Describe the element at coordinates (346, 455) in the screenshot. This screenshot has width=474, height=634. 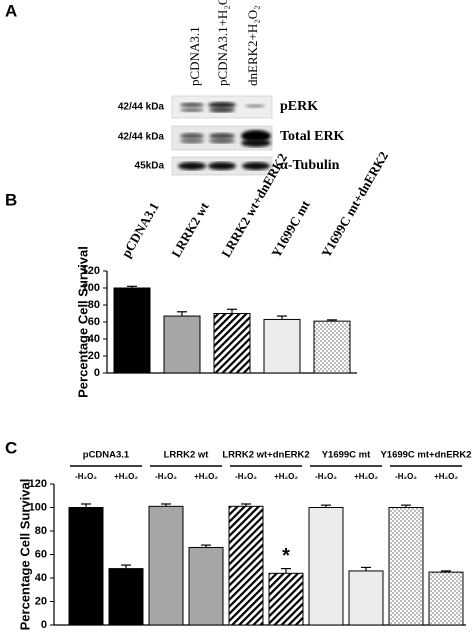
I see `group-label: Y1699C mt` at that location.